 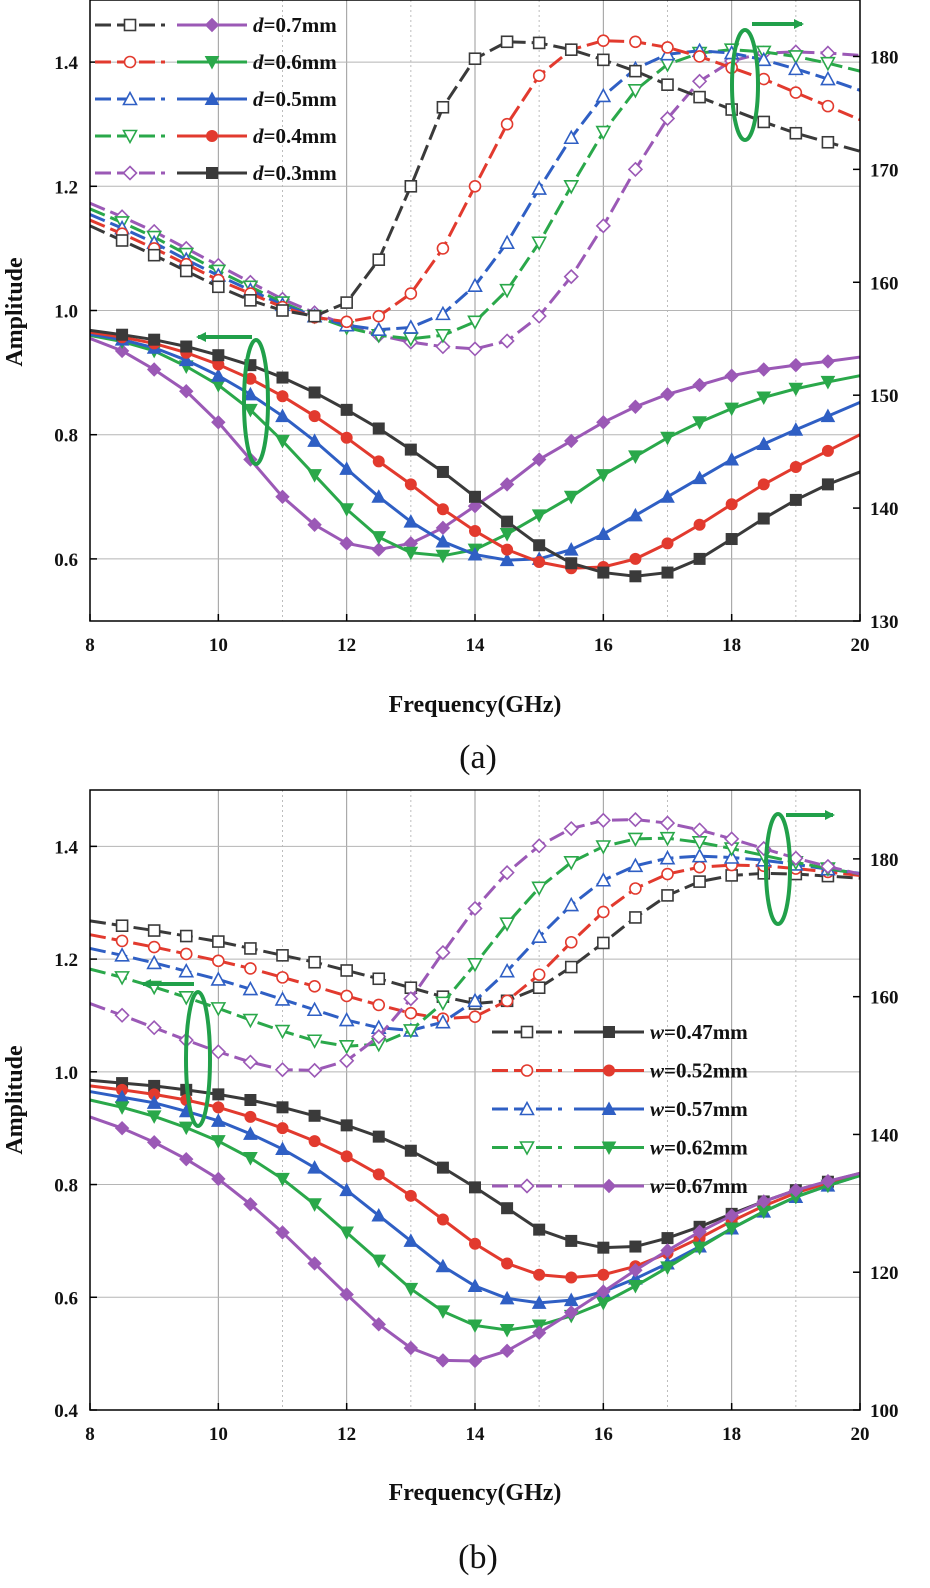 What do you see at coordinates (295, 173) in the screenshot?
I see `legend-label: d=0.3mm` at bounding box center [295, 173].